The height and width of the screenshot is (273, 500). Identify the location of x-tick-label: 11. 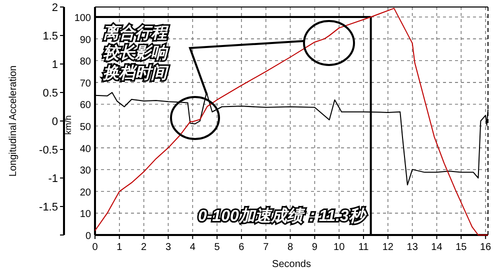
(364, 247).